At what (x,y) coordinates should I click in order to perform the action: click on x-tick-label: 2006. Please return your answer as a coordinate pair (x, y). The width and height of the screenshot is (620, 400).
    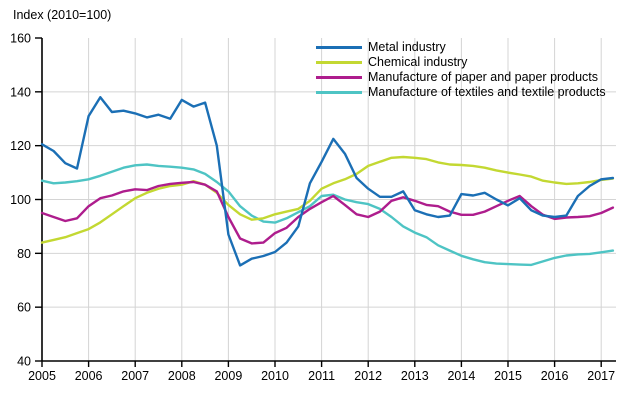
    Looking at the image, I should click on (89, 376).